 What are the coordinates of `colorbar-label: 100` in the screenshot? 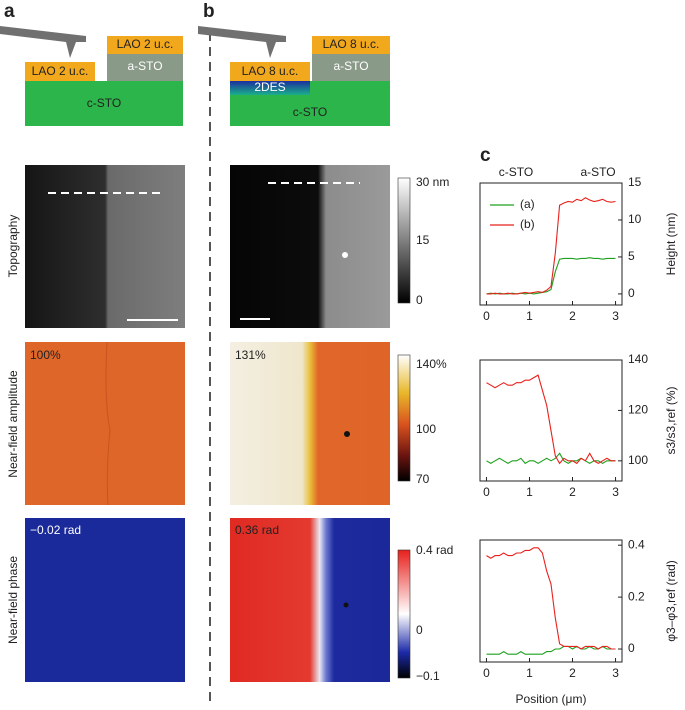 It's located at (426, 429).